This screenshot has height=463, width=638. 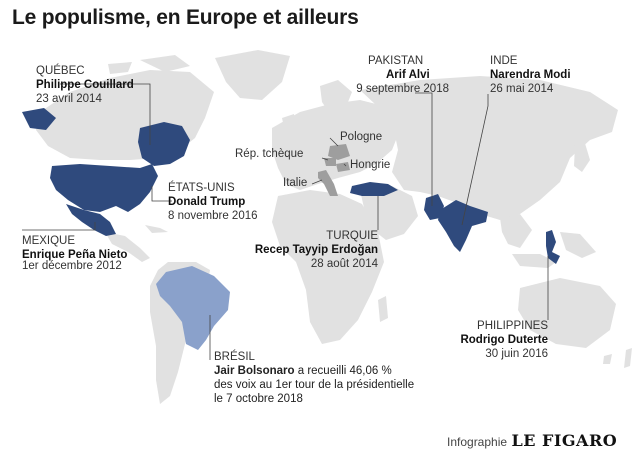 I want to click on philippines, so click(x=553, y=247).